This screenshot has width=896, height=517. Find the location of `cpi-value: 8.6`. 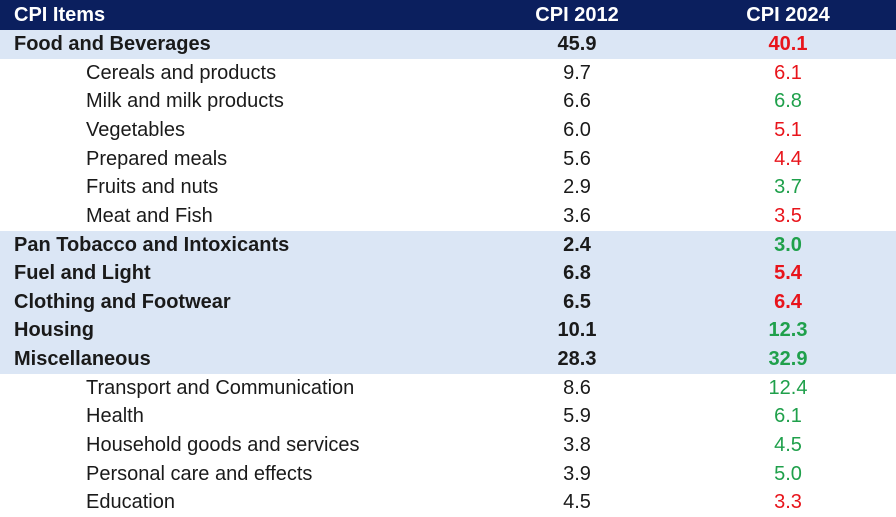

cpi-value: 8.6 is located at coordinates (577, 387).